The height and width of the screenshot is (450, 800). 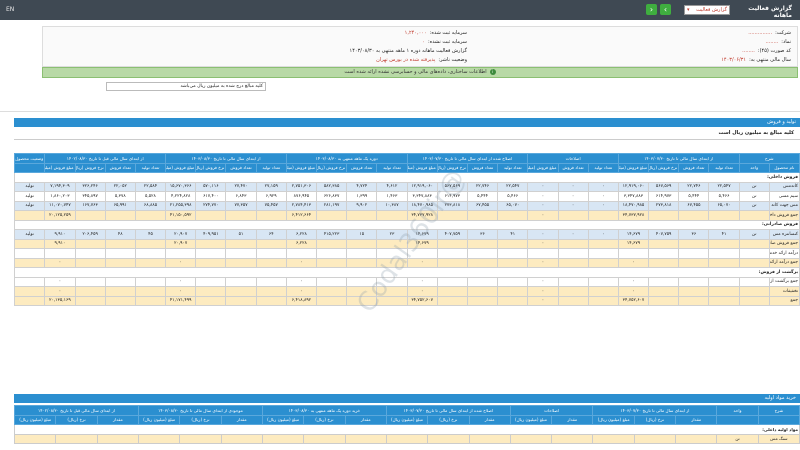 I want to click on column-header: نرخ فروش (ریال), so click(x=90, y=167).